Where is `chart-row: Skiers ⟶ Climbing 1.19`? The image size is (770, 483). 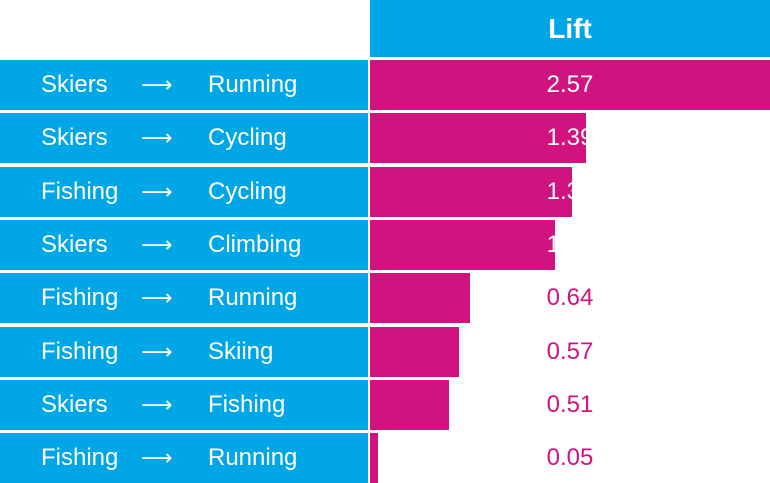 chart-row: Skiers ⟶ Climbing 1.19 is located at coordinates (385, 244).